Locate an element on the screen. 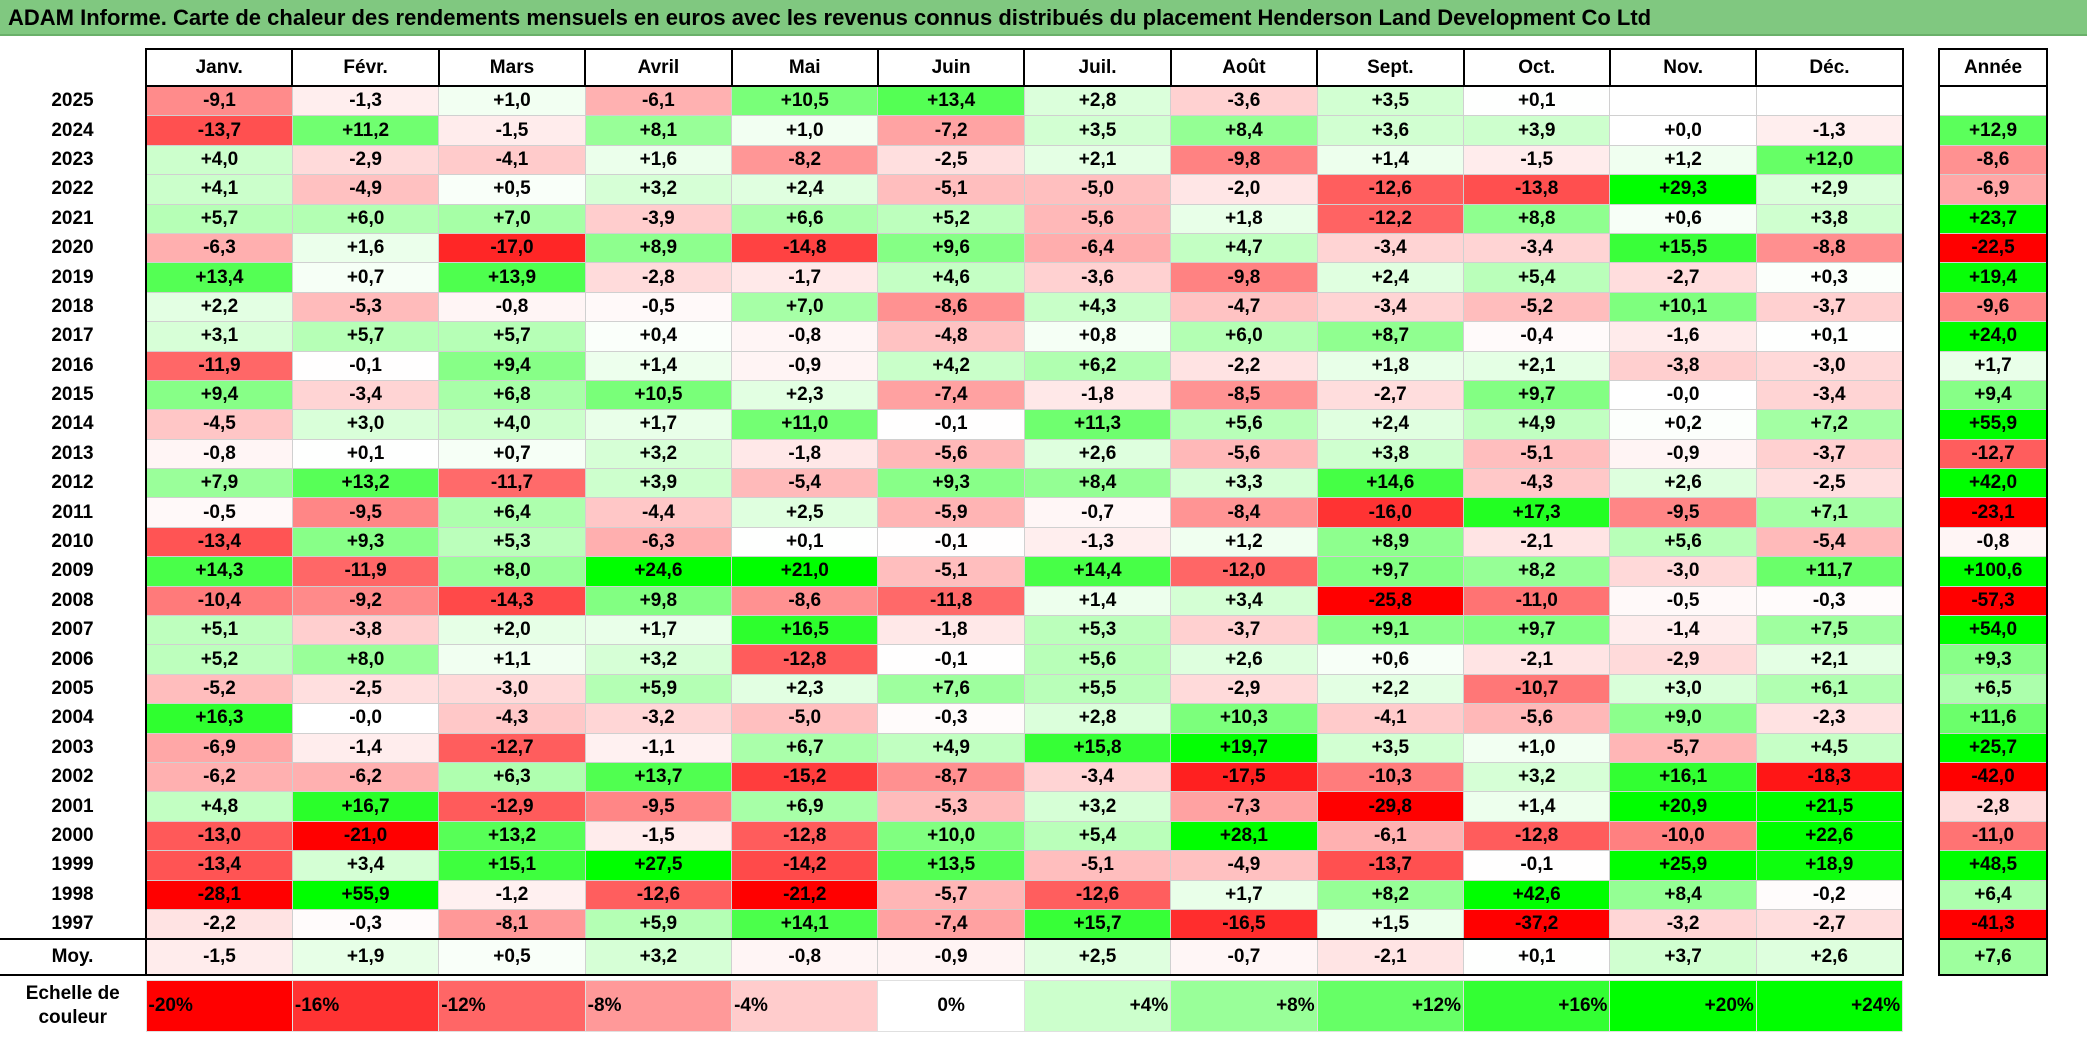 This screenshot has height=1037, width=2087. heatmap-cell: -5,7 is located at coordinates (951, 894).